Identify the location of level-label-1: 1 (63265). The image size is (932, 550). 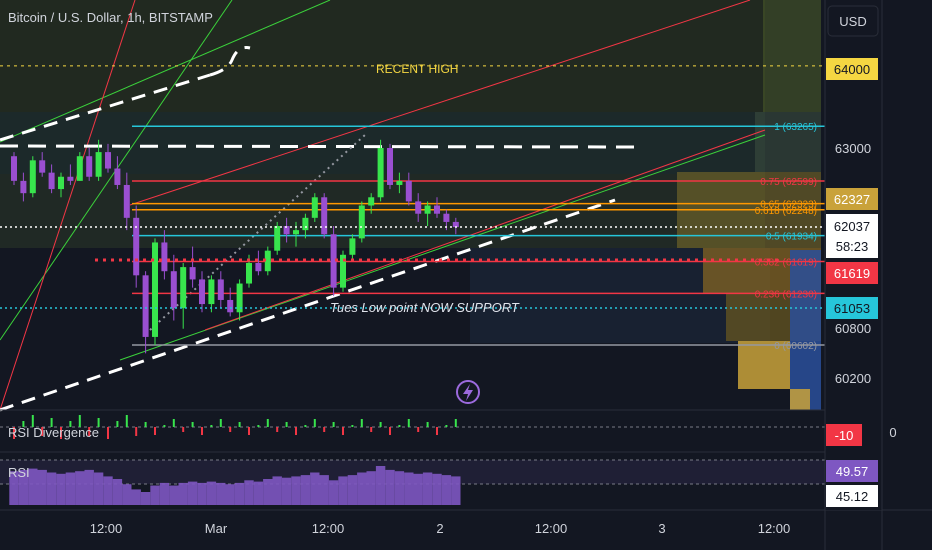
(795, 127).